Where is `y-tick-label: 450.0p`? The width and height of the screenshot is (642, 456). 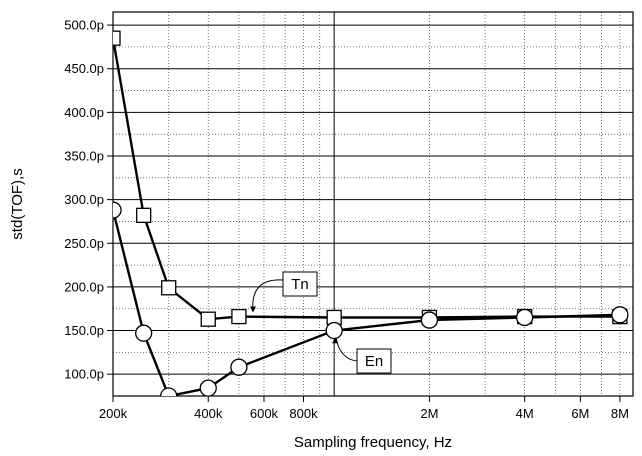 y-tick-label: 450.0p is located at coordinates (84, 68).